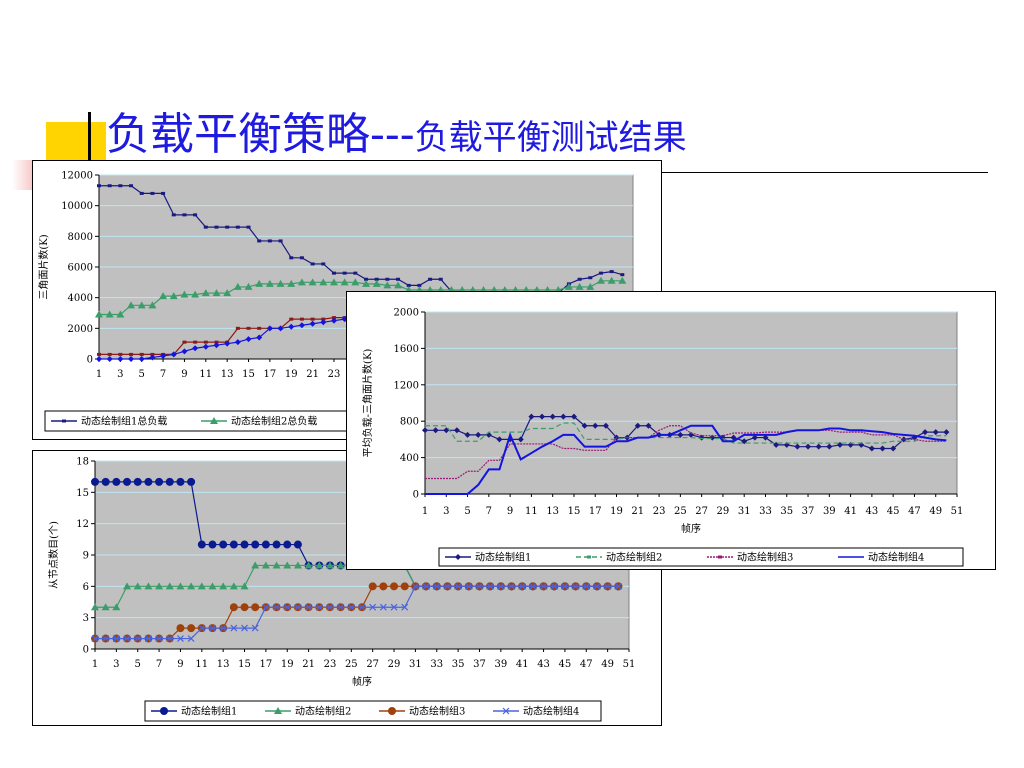 This screenshot has width=1024, height=768. I want to click on x-tick-label: 47, so click(914, 511).